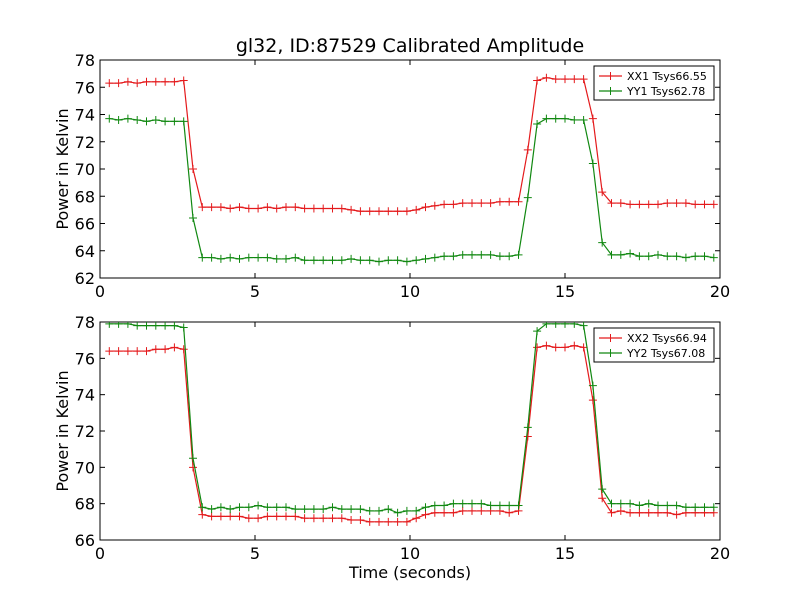 Image resolution: width=800 pixels, height=600 pixels. What do you see at coordinates (667, 76) in the screenshot?
I see `legend-entry: XX1 Tsys66.55` at bounding box center [667, 76].